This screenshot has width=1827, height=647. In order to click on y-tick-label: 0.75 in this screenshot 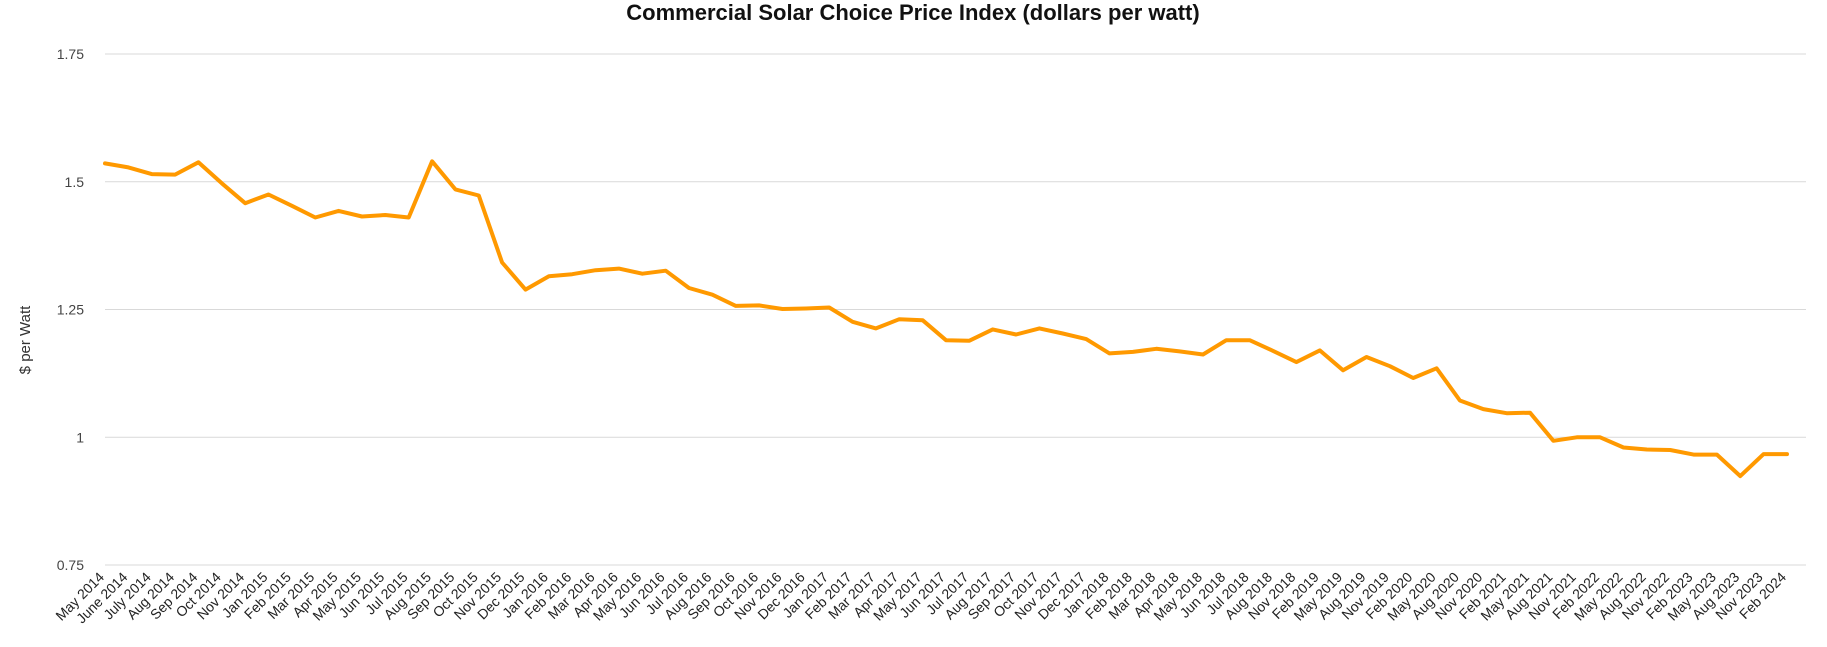, I will do `click(70, 565)`.